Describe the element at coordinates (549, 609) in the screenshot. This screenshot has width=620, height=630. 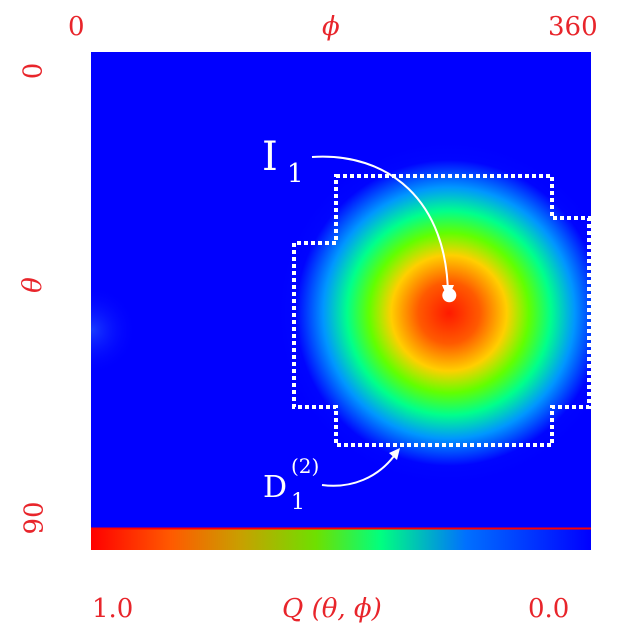
I see `colorbar-min-tick: 0.0` at that location.